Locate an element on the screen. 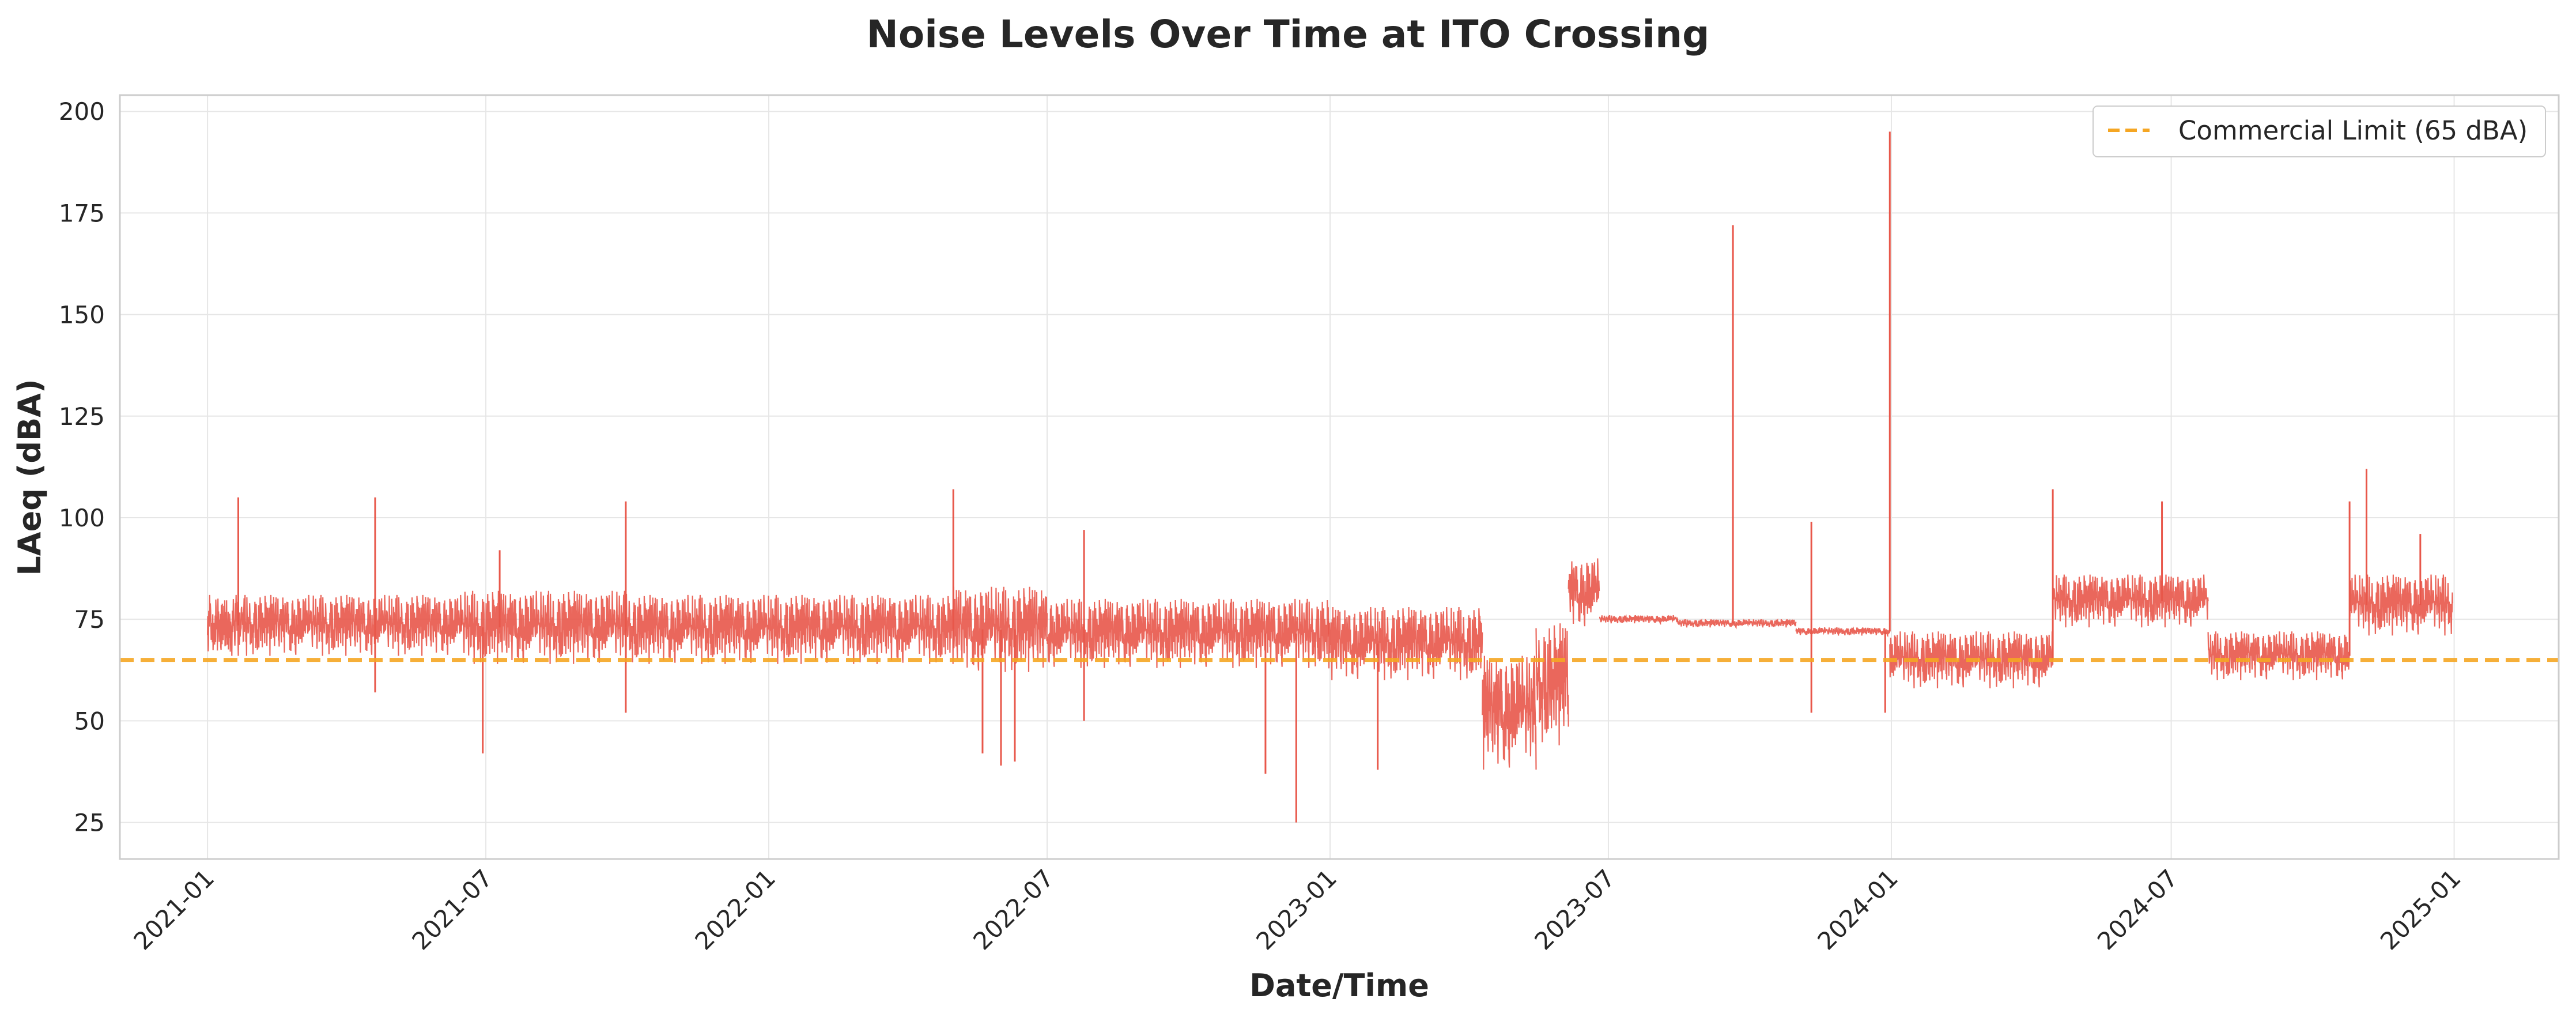  y-axis-label: LAeq (dBA) is located at coordinates (30, 477).